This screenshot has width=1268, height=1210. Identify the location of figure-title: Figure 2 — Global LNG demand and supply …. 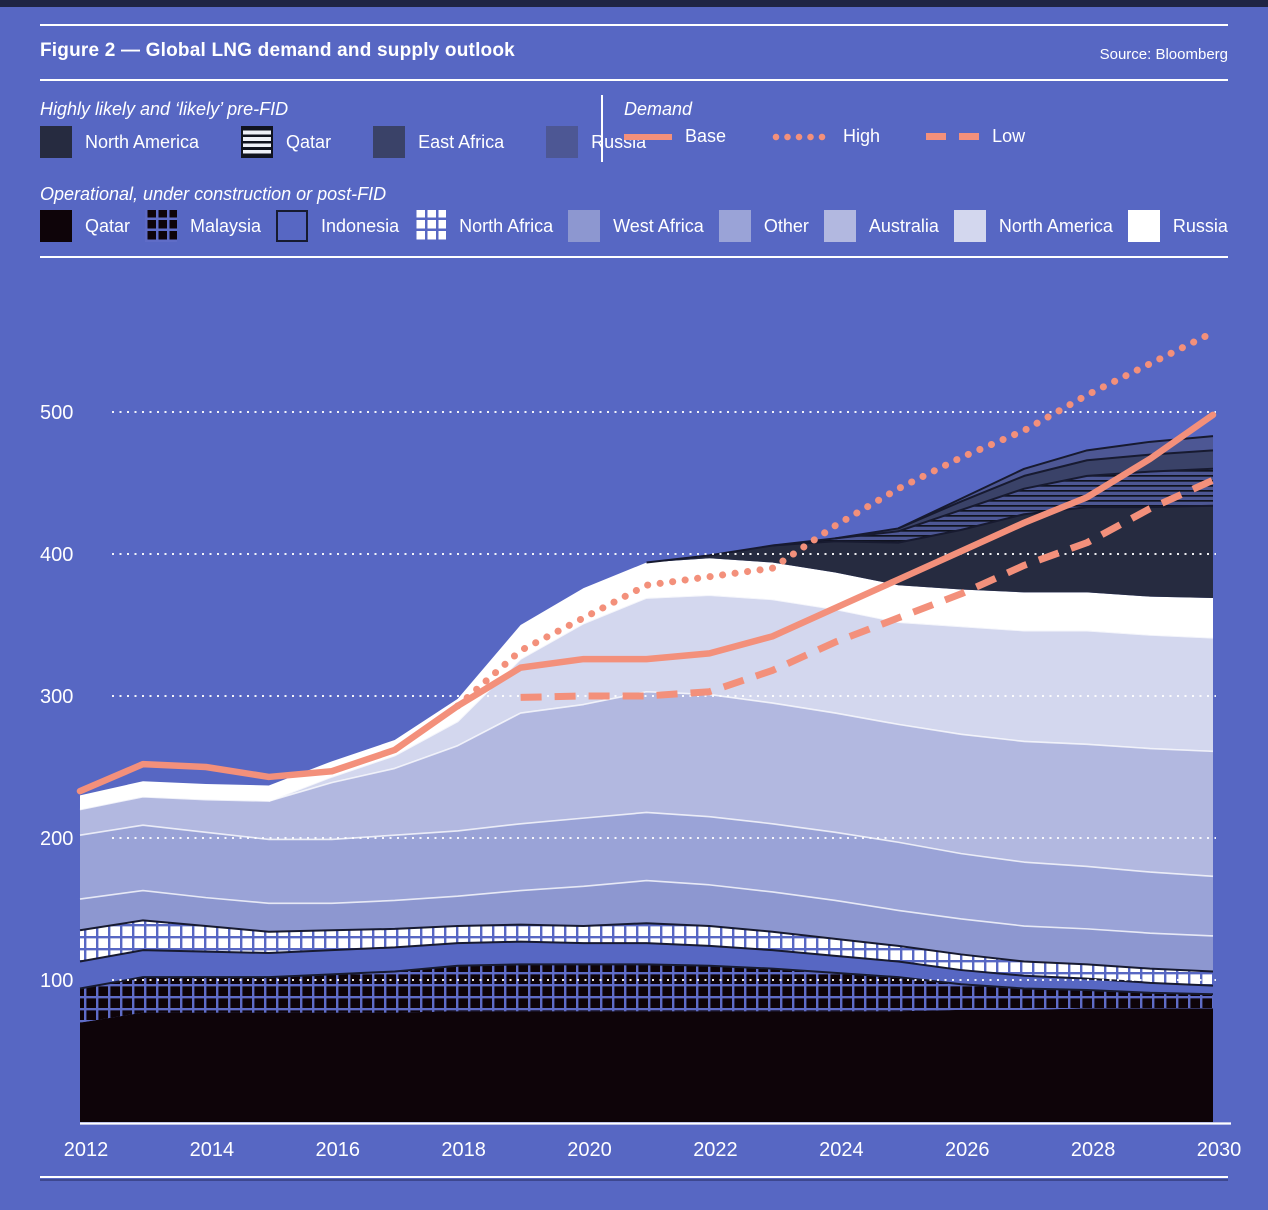
(277, 50).